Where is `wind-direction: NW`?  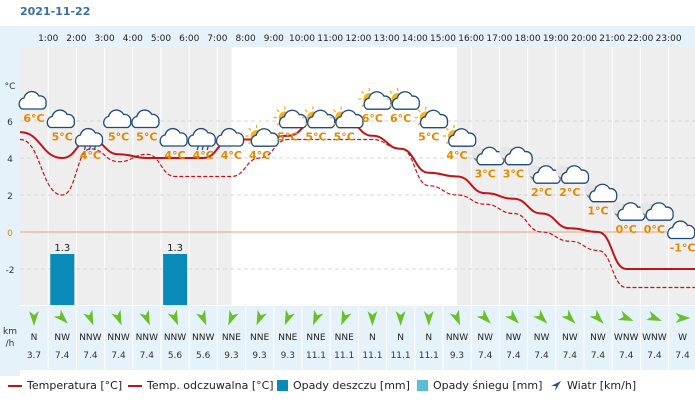
wind-direction: NW is located at coordinates (62, 338).